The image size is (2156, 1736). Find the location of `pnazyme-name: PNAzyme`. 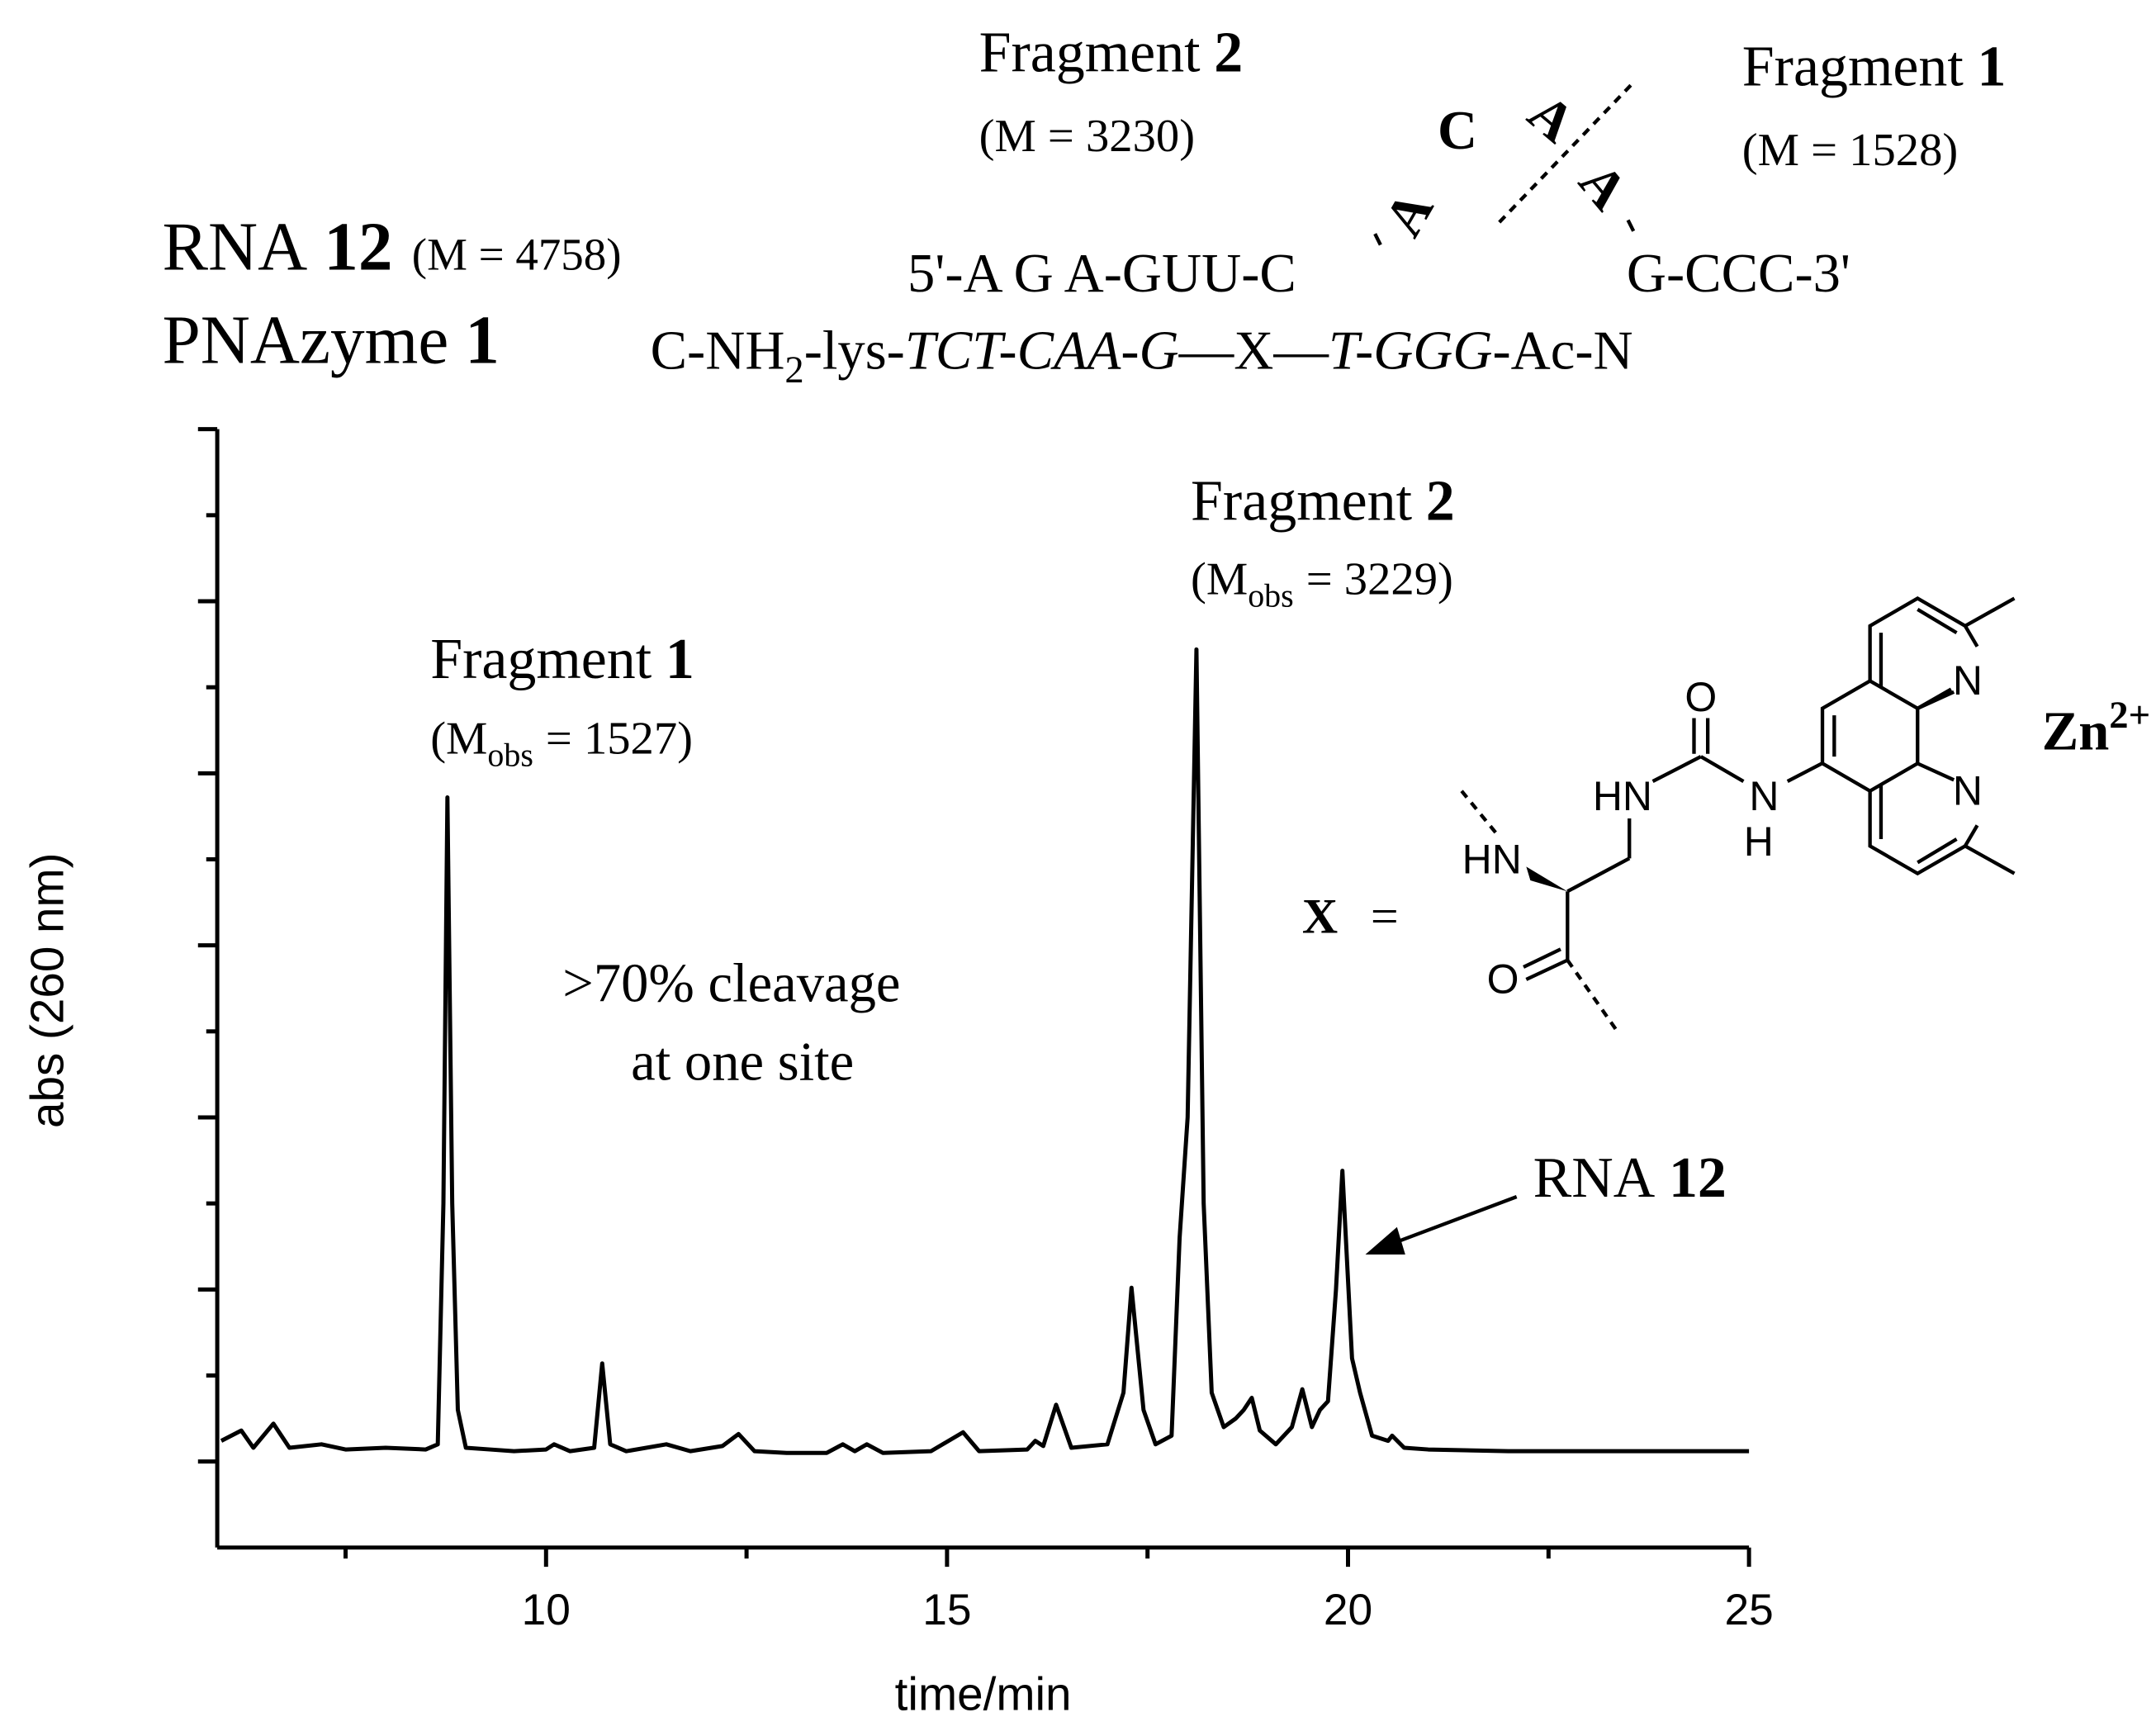

pnazyme-name: PNAzyme is located at coordinates (305, 341).